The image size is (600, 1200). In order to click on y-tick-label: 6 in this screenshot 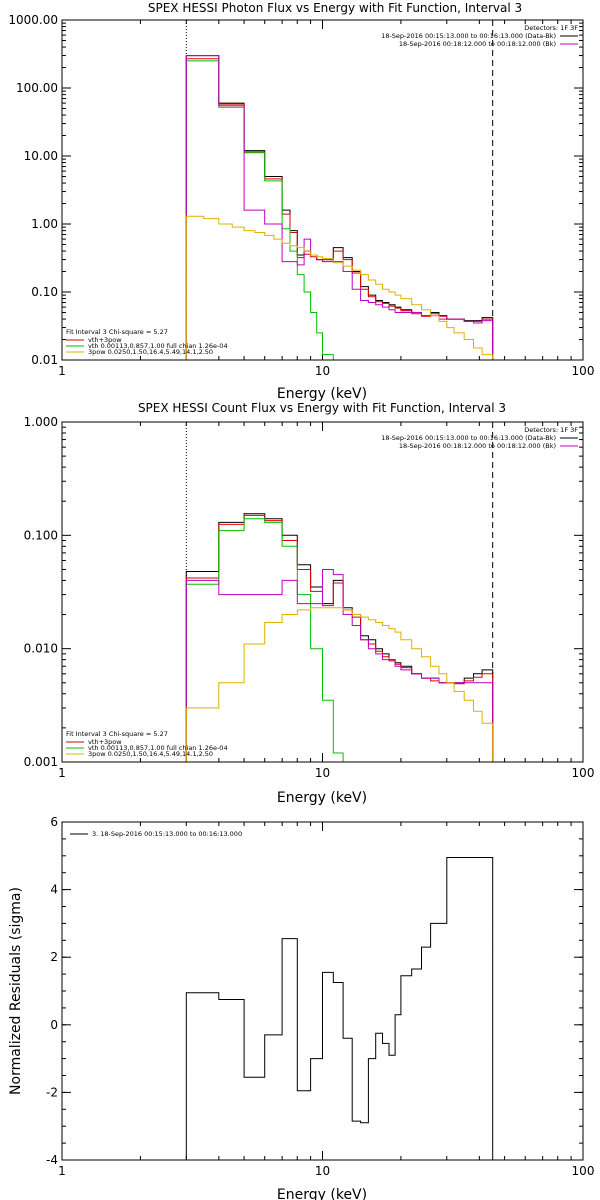, I will do `click(54, 822)`.